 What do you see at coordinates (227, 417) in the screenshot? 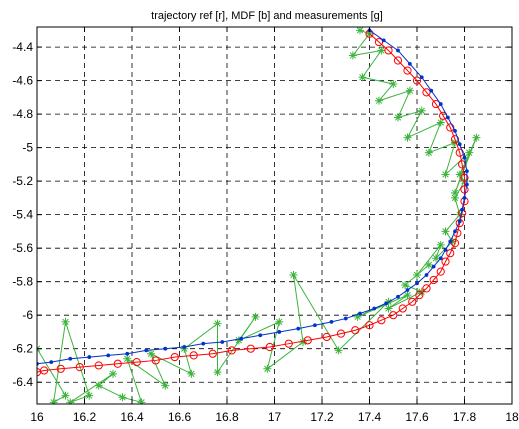
I see `x-tick-label: 16.8` at bounding box center [227, 417].